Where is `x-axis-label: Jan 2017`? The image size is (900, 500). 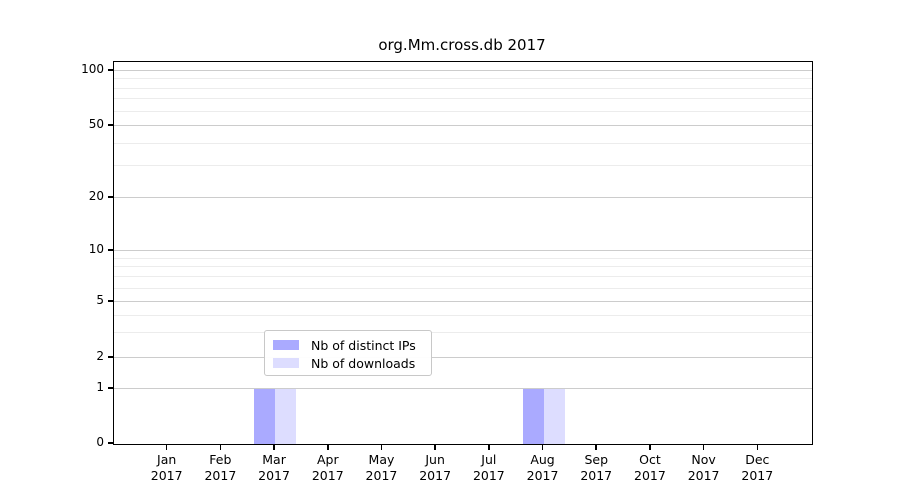
x-axis-label: Jan 2017 is located at coordinates (166, 467).